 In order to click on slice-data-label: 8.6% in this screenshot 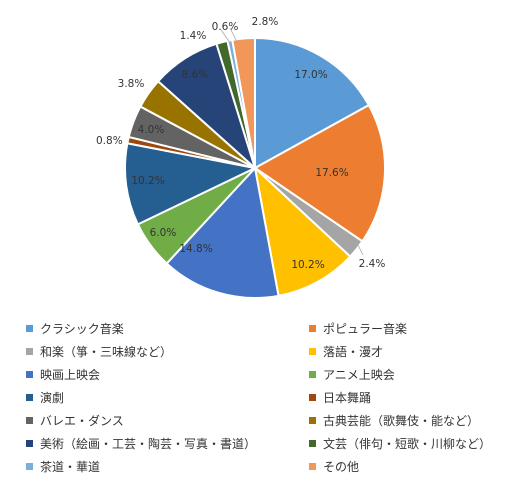, I will do `click(195, 75)`.